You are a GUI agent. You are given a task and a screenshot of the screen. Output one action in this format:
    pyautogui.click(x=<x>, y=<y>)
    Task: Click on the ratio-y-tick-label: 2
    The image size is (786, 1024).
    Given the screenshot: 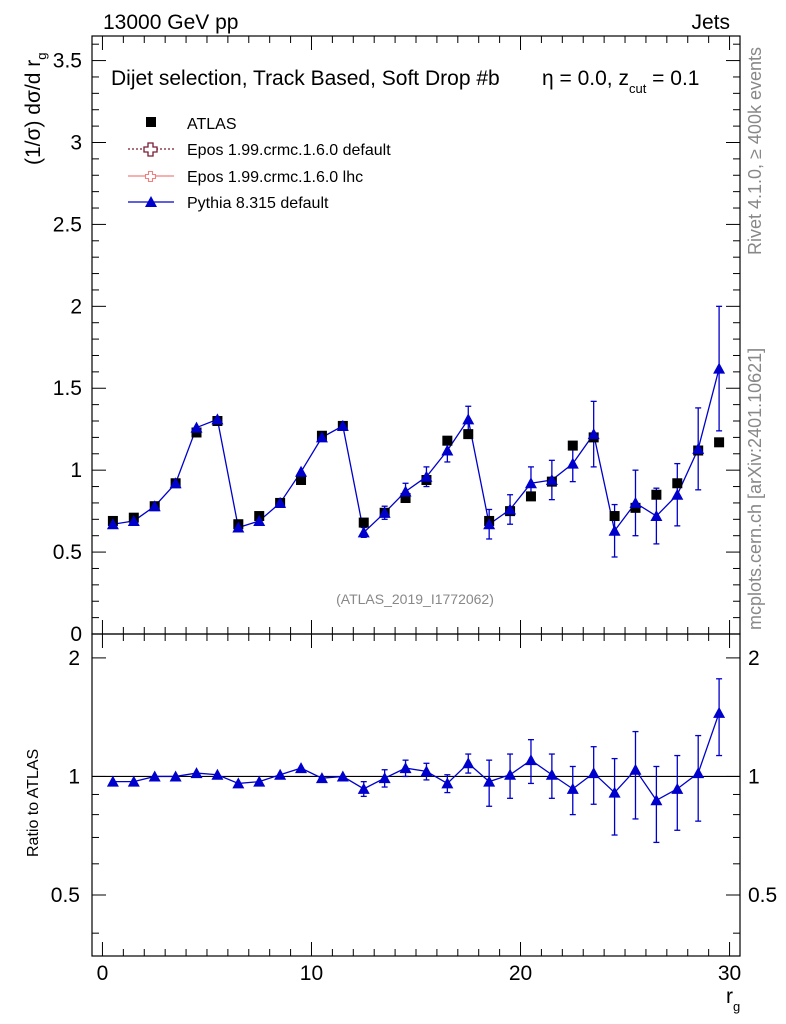 What is the action you would take?
    pyautogui.click(x=74, y=658)
    